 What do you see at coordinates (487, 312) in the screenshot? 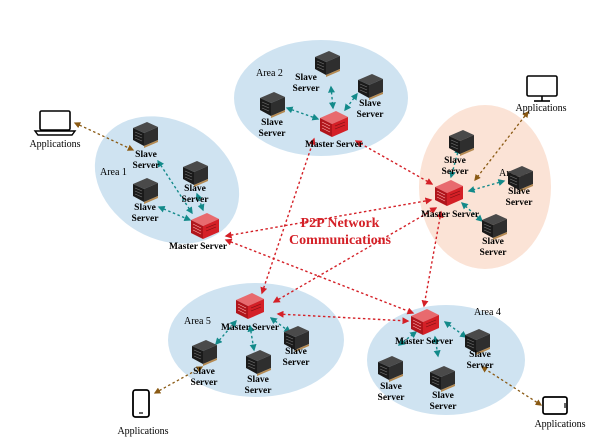
I see `area-4-label: Area 4` at bounding box center [487, 312].